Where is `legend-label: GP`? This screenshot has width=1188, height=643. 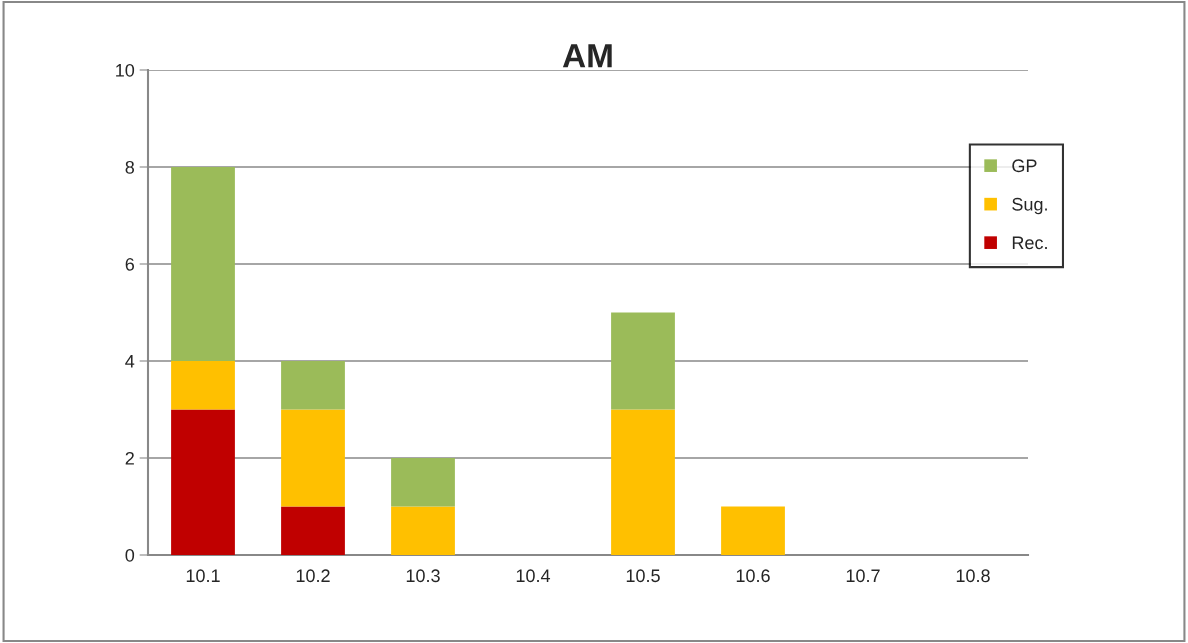
legend-label: GP is located at coordinates (1024, 166).